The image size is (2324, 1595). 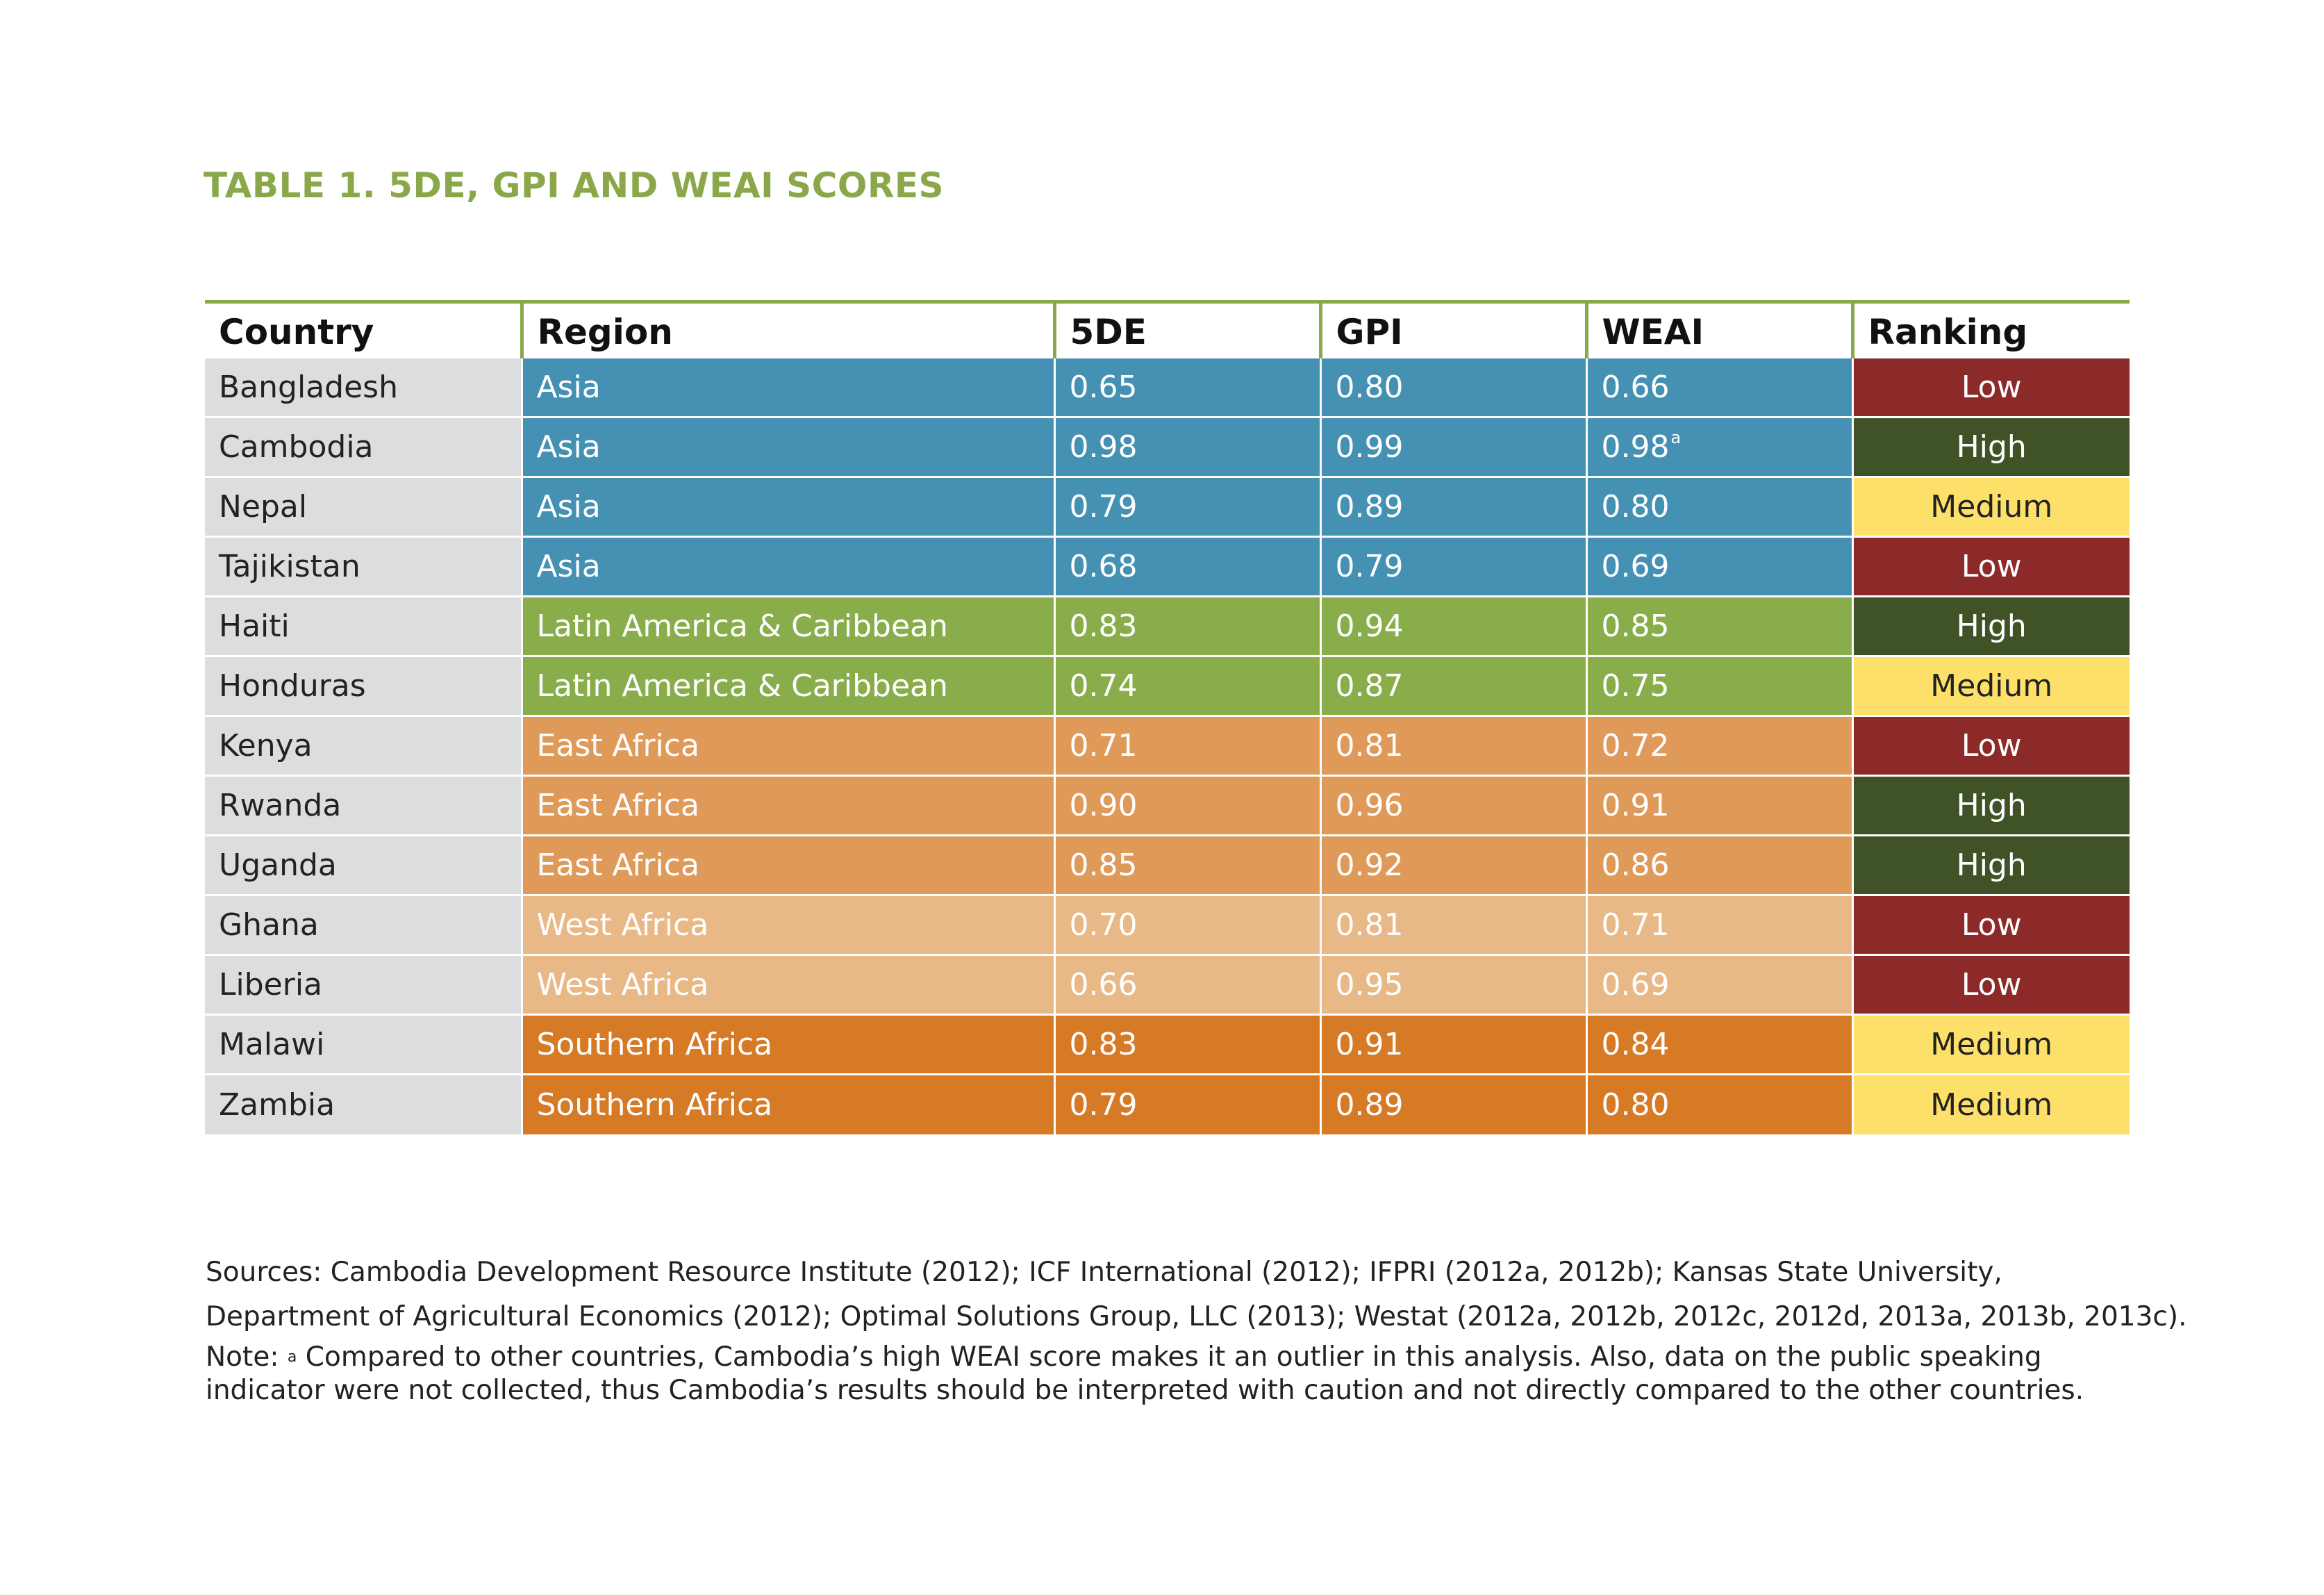 I want to click on header-gpi: GPI, so click(x=1452, y=329).